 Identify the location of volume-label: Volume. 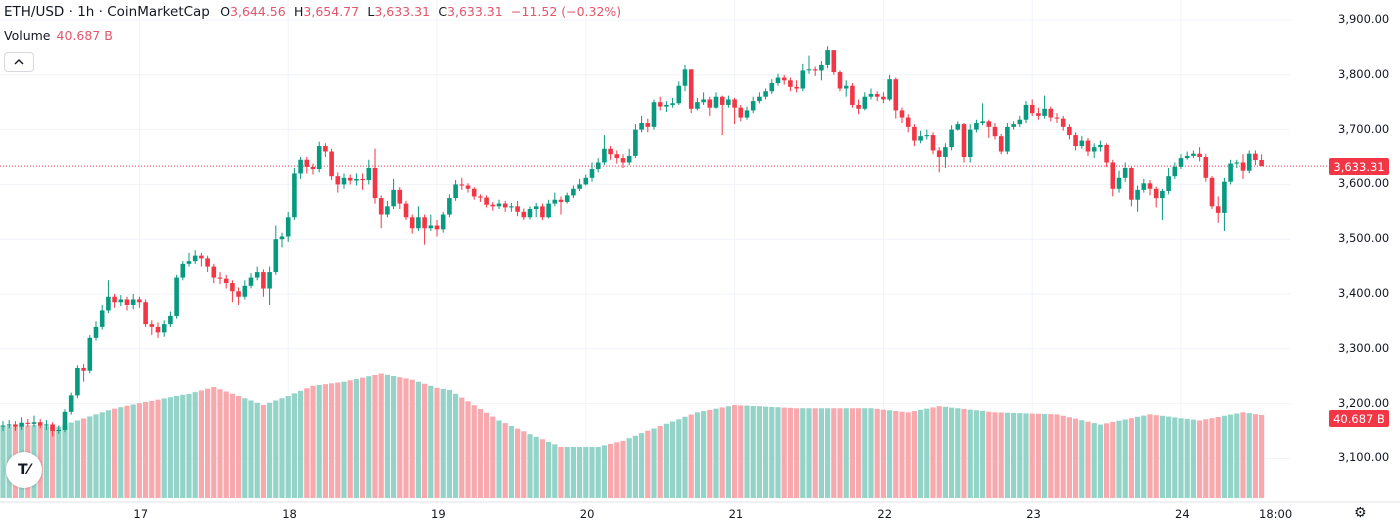
(27, 35).